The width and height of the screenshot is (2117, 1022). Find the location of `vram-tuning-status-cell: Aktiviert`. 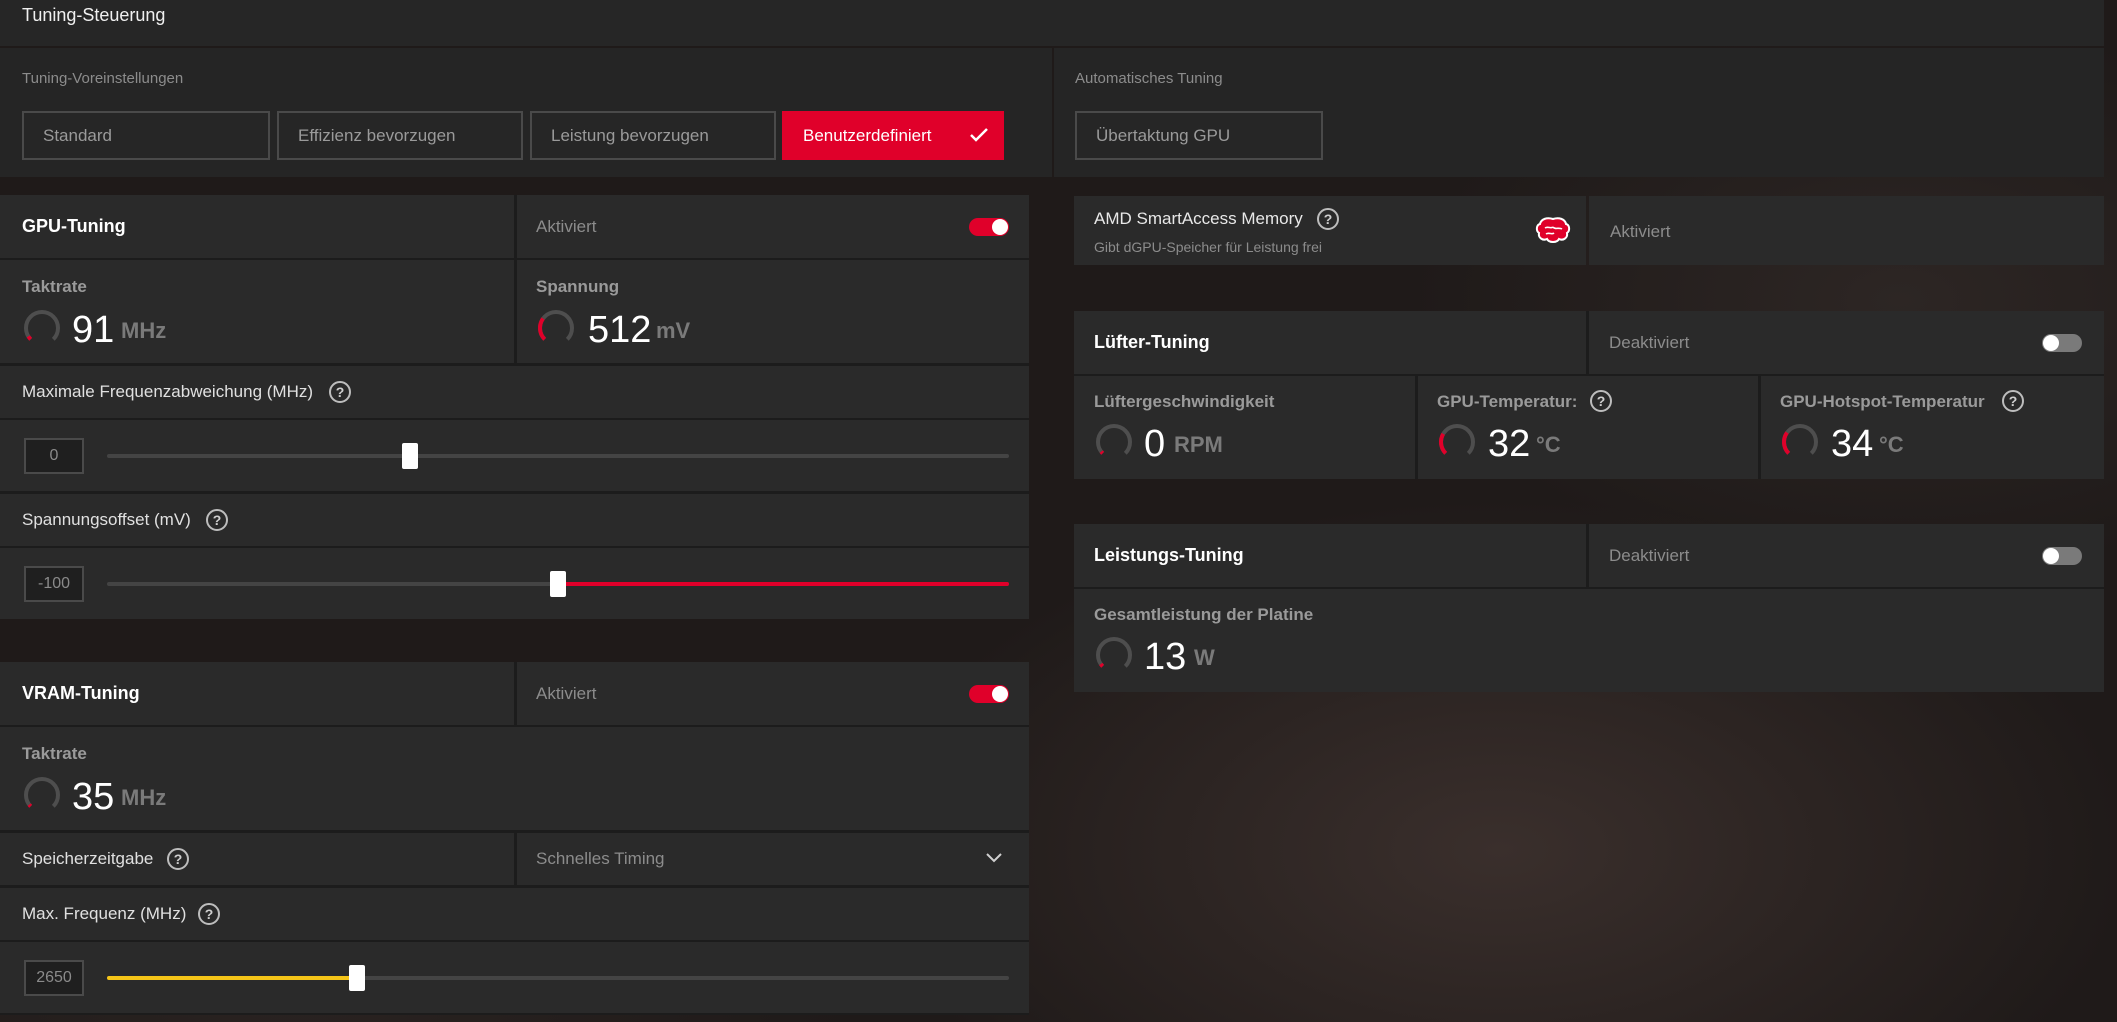

vram-tuning-status-cell: Aktiviert is located at coordinates (773, 693).